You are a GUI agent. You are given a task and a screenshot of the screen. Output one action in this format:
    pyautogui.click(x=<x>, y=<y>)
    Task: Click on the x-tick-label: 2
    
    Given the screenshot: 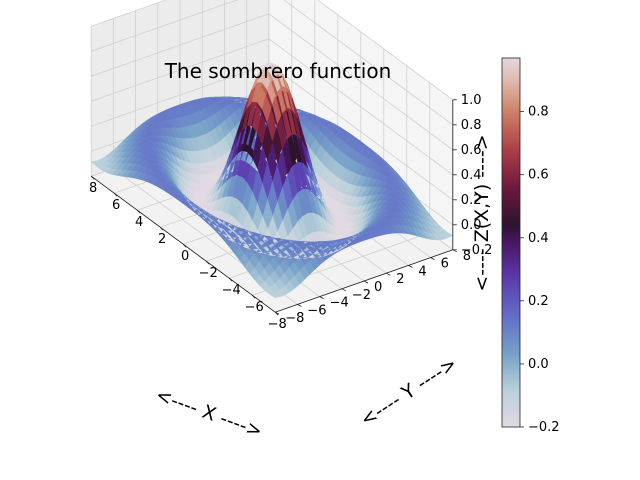 What is the action you would take?
    pyautogui.click(x=162, y=239)
    